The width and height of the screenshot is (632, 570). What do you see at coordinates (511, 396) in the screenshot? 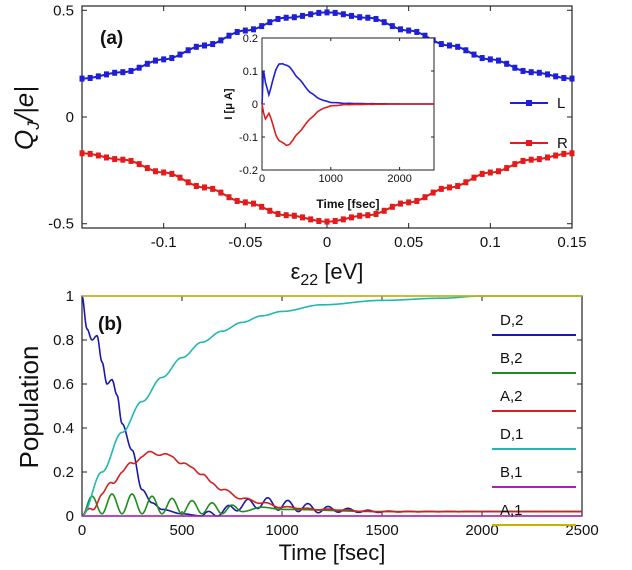
I see `legend-A-2-label: A,2` at bounding box center [511, 396].